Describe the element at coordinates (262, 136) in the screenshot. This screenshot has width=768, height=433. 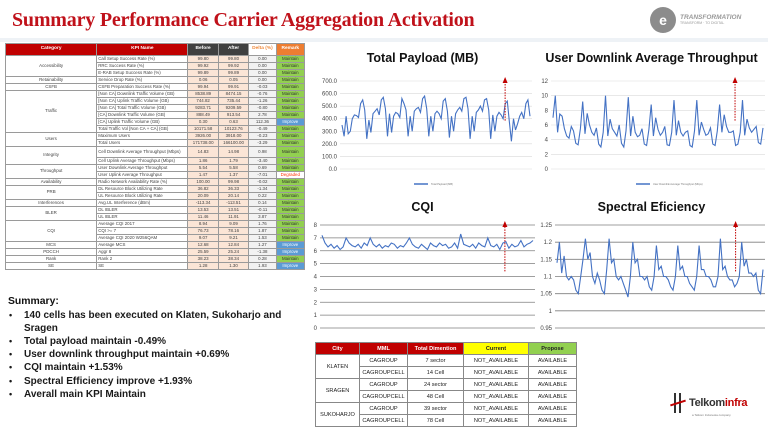
I see `kpi-delta: -0.23` at that location.